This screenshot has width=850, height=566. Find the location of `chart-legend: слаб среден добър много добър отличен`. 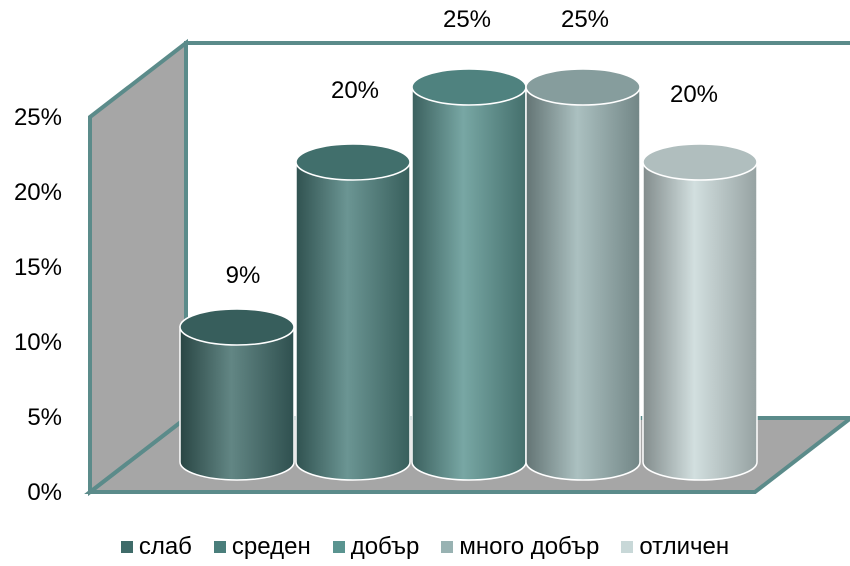

chart-legend: слаб среден добър много добър отличен is located at coordinates (425, 547).